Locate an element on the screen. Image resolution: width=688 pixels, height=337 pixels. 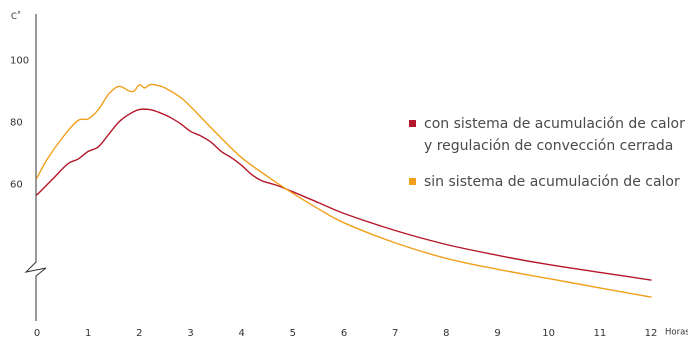
x-tick-label: 6 is located at coordinates (344, 332).